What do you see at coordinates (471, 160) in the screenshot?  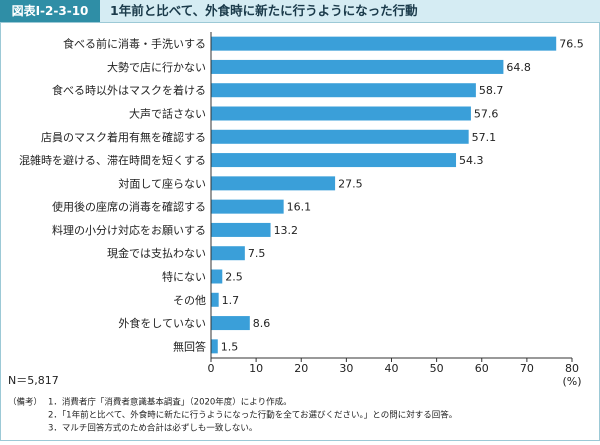 I see `value-label: 54.3` at bounding box center [471, 160].